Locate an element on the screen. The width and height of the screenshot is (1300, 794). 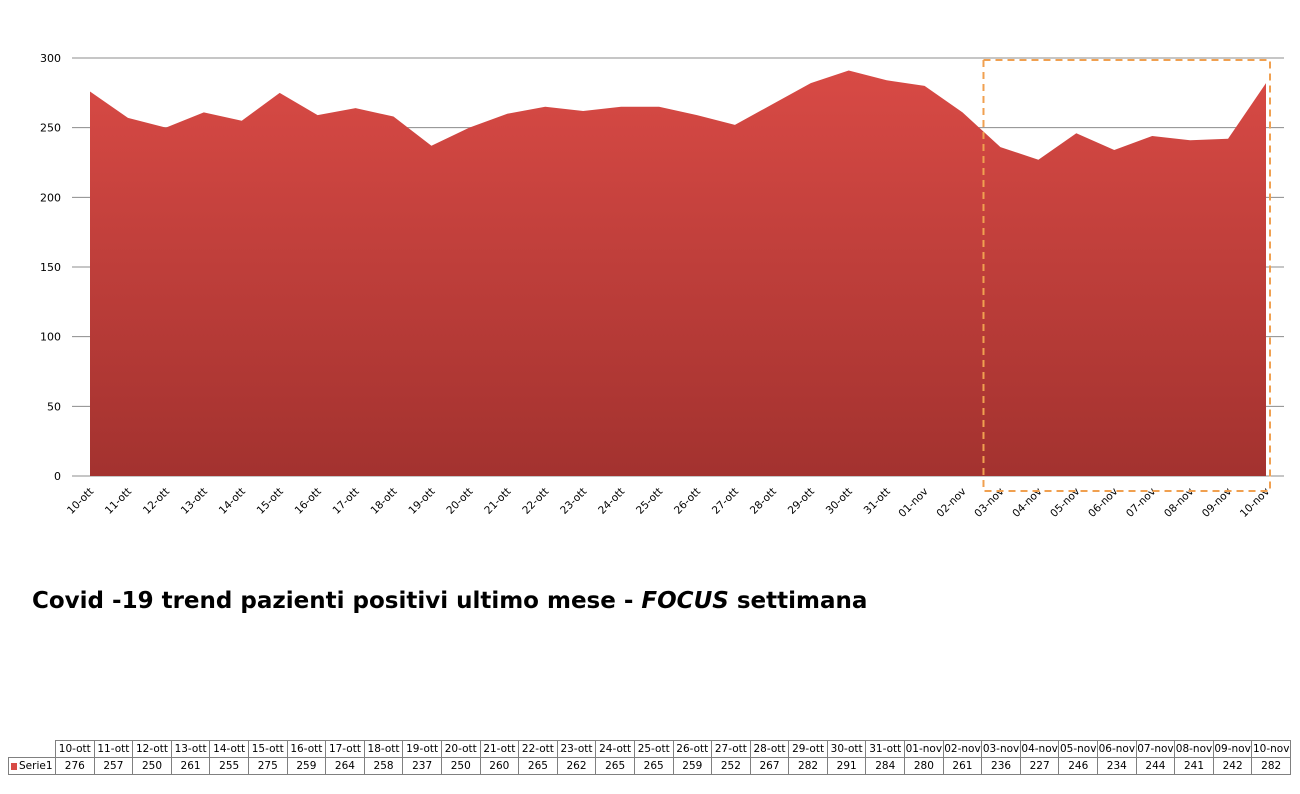
y-tick-label: 150 is located at coordinates (50, 267).